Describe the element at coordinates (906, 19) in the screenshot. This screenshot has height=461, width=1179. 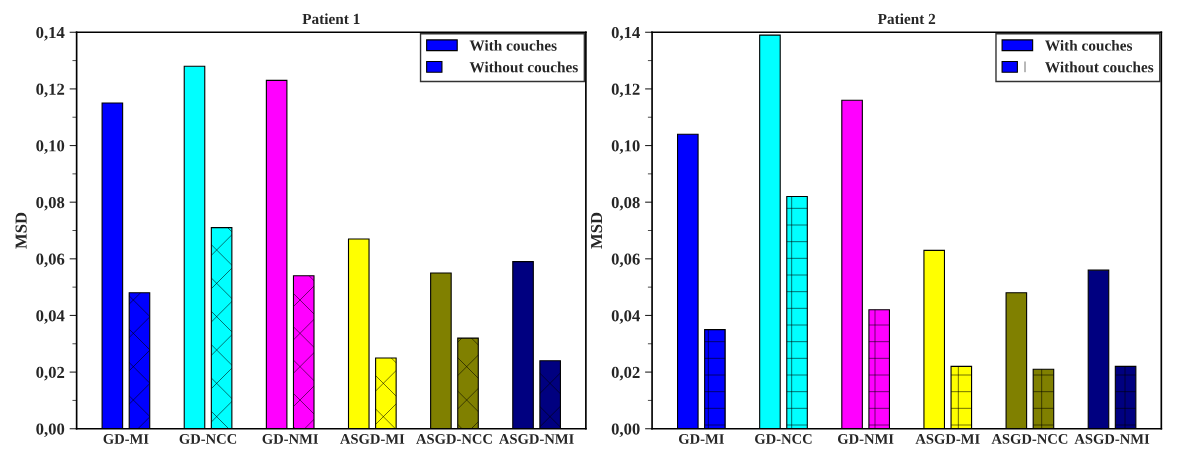
I see `chart-title: Patient 2` at that location.